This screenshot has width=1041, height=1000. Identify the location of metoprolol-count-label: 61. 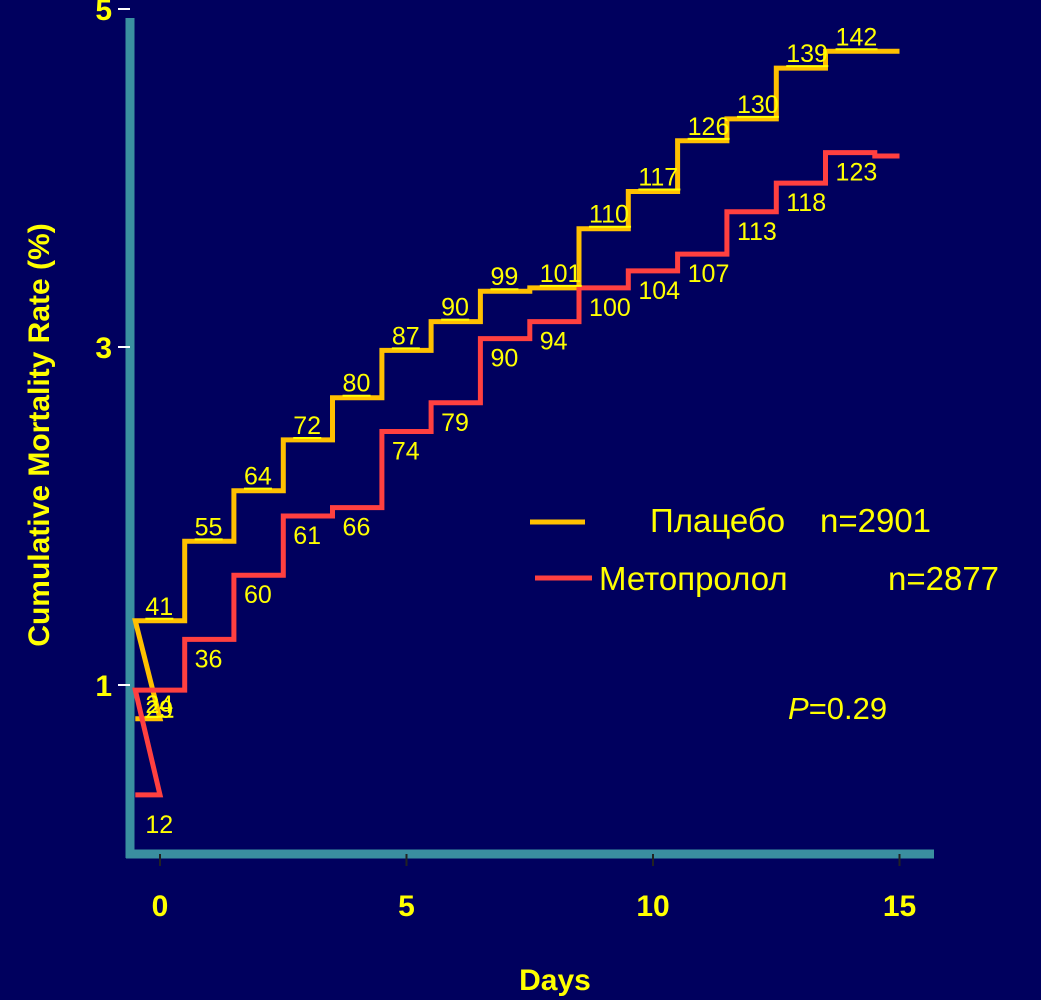
(307, 536).